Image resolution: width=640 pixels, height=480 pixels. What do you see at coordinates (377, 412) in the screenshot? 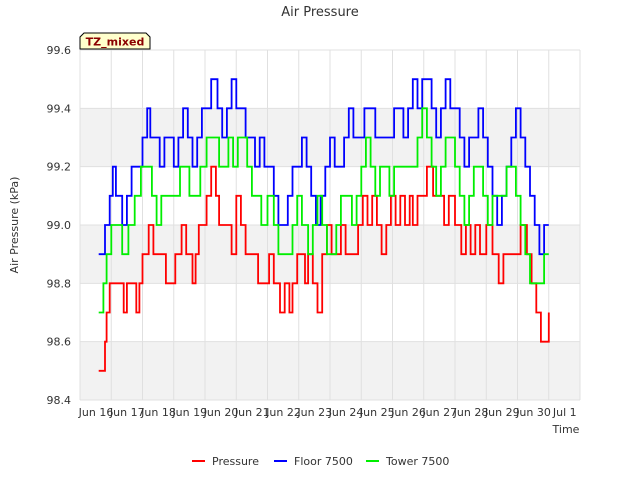
I see `x-tick-label: Jun 25` at bounding box center [377, 412].